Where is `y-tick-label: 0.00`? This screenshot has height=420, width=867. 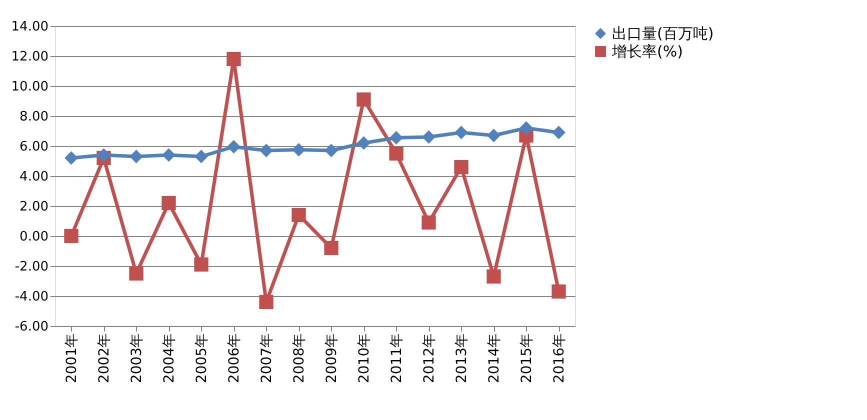 y-tick-label: 0.00 is located at coordinates (34, 237).